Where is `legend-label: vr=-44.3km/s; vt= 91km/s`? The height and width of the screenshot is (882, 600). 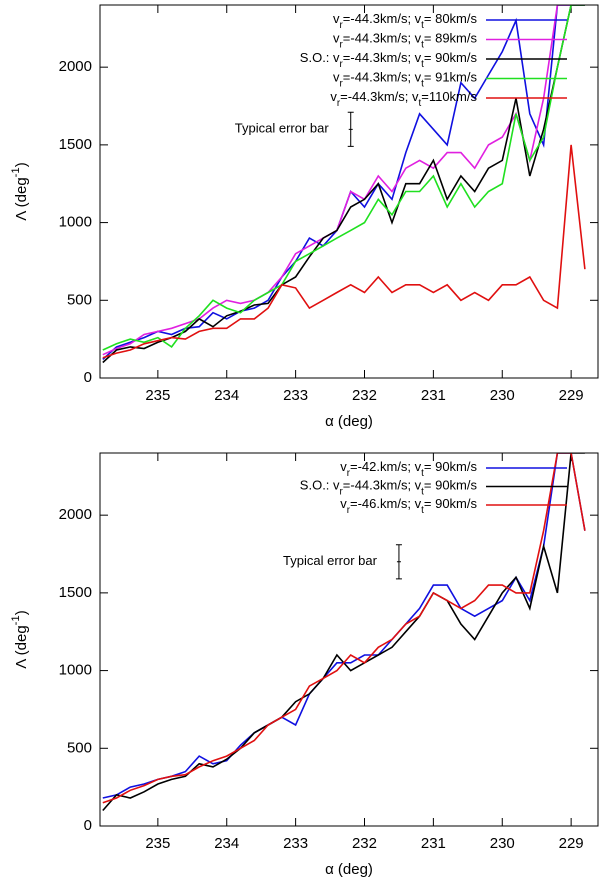
legend-label: vr=-44.3km/s; vt= 91km/s is located at coordinates (405, 80).